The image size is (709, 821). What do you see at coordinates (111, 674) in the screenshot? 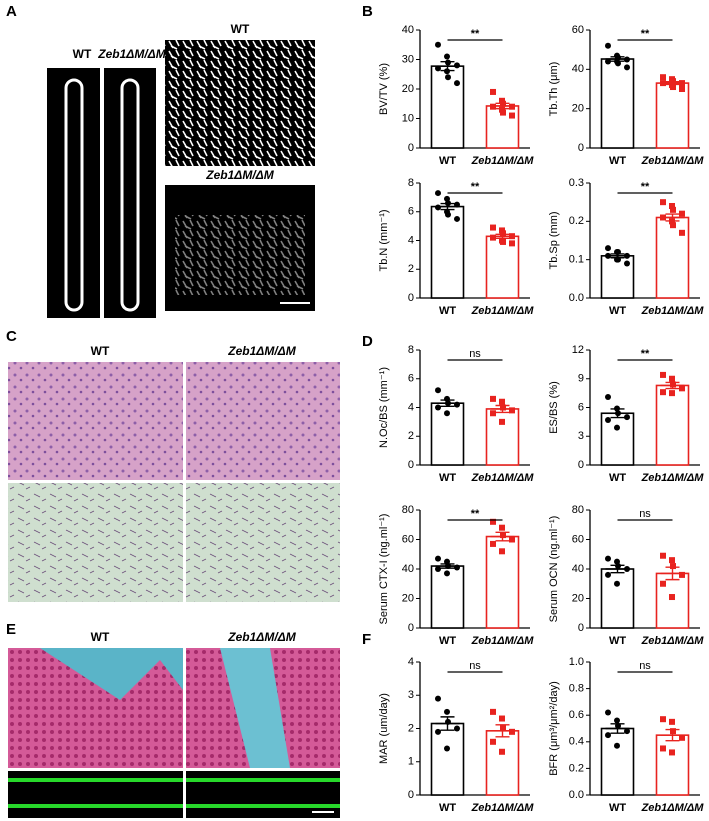
I see `bone-stain` at bounding box center [111, 674].